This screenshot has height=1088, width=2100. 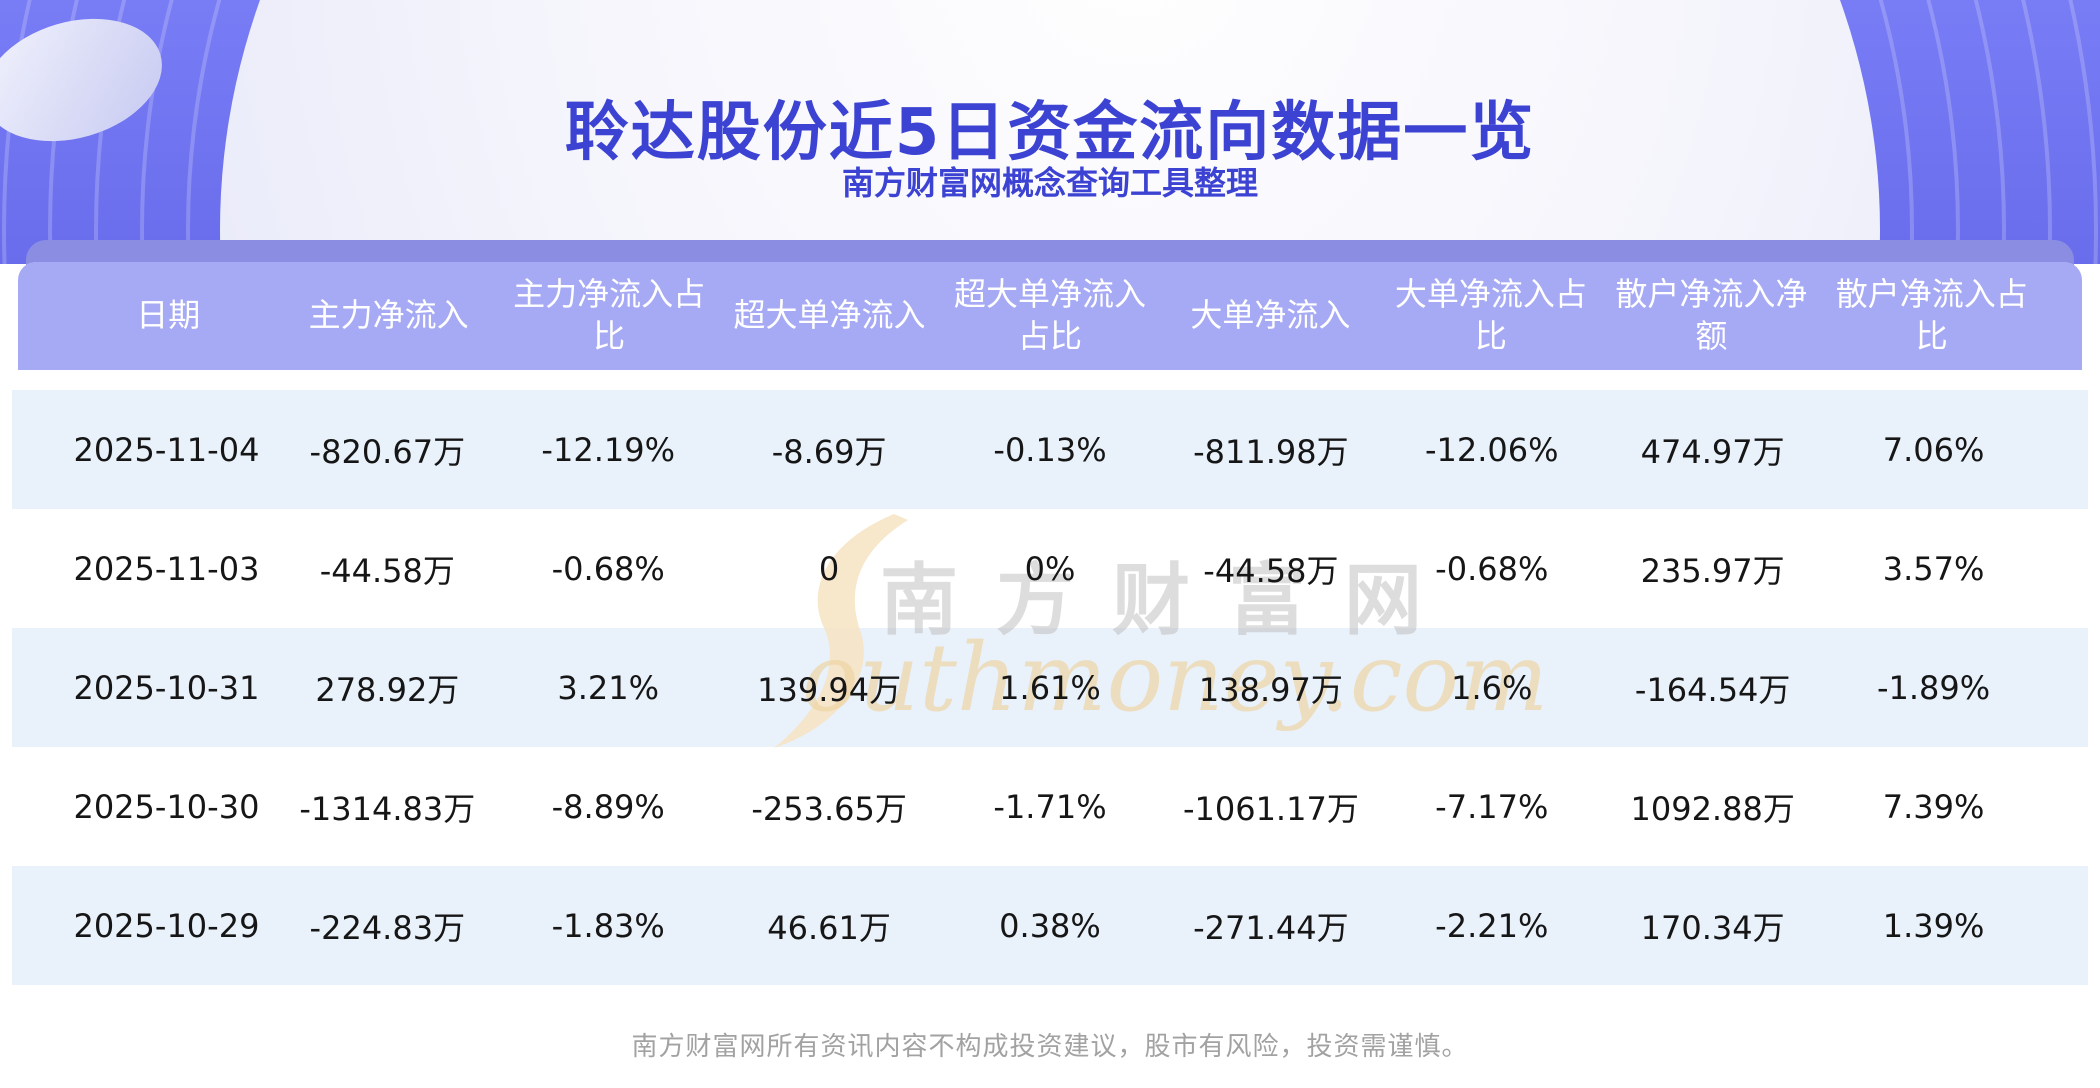 I want to click on table-cell: -811.98万, so click(x=1271, y=451).